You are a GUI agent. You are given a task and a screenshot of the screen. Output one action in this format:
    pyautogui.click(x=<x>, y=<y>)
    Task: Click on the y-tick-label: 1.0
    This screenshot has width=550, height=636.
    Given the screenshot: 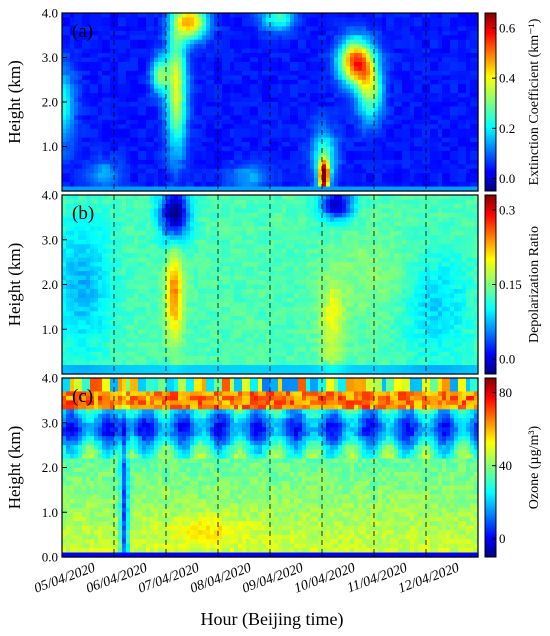 What is the action you would take?
    pyautogui.click(x=50, y=146)
    